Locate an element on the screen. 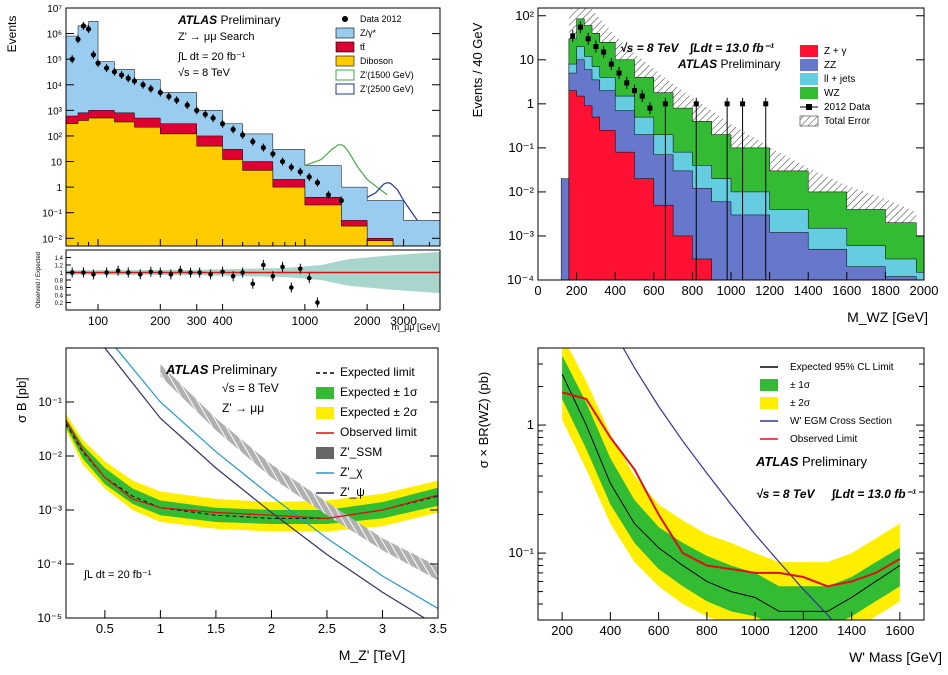 The width and height of the screenshot is (948, 675). legend-label: 2012 Data is located at coordinates (847, 107).